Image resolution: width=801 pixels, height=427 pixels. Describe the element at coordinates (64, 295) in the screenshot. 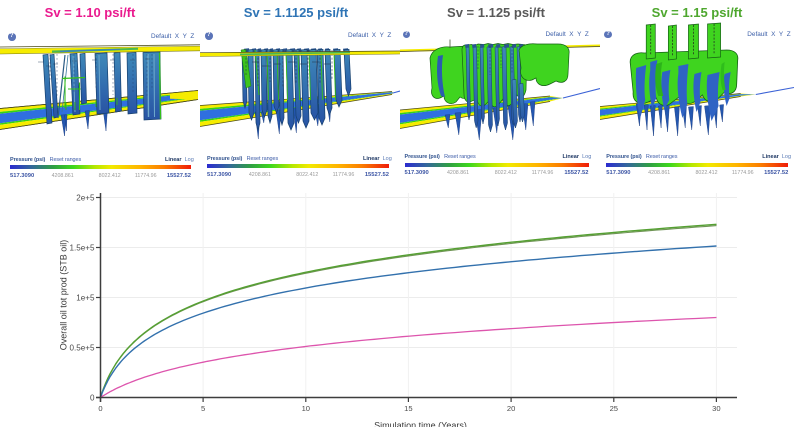

I see `svg-text: Overall oil tot prod (STB oil)` at that location.